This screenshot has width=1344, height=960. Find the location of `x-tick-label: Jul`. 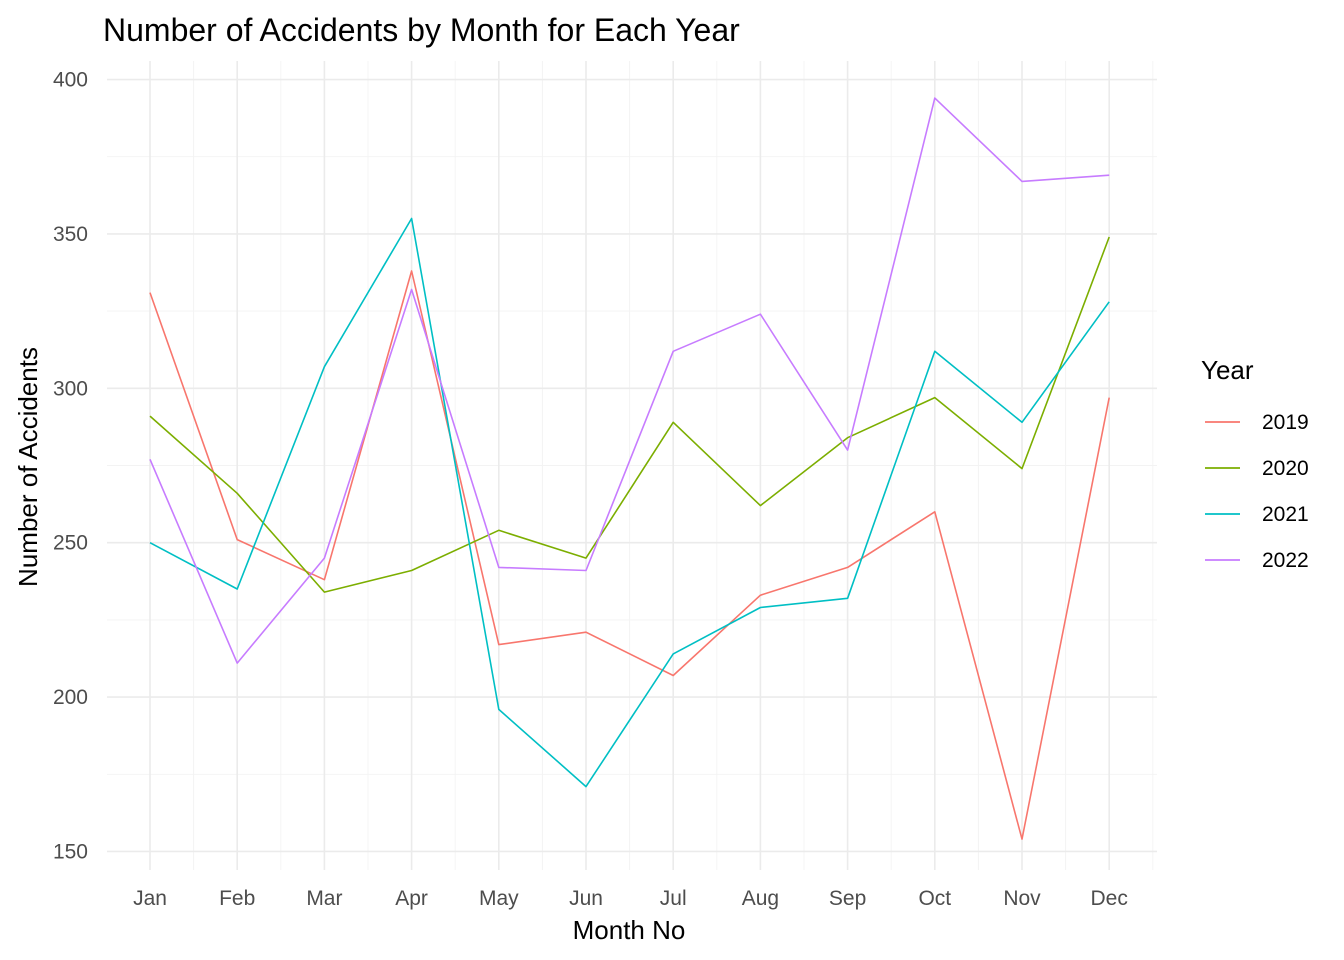

x-tick-label: Jul is located at coordinates (673, 898).